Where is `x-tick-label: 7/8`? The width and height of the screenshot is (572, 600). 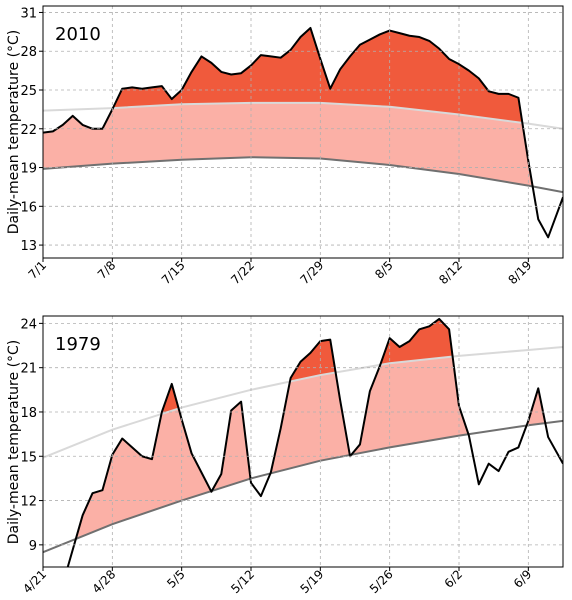 x-tick-label: 7/8 is located at coordinates (107, 270).